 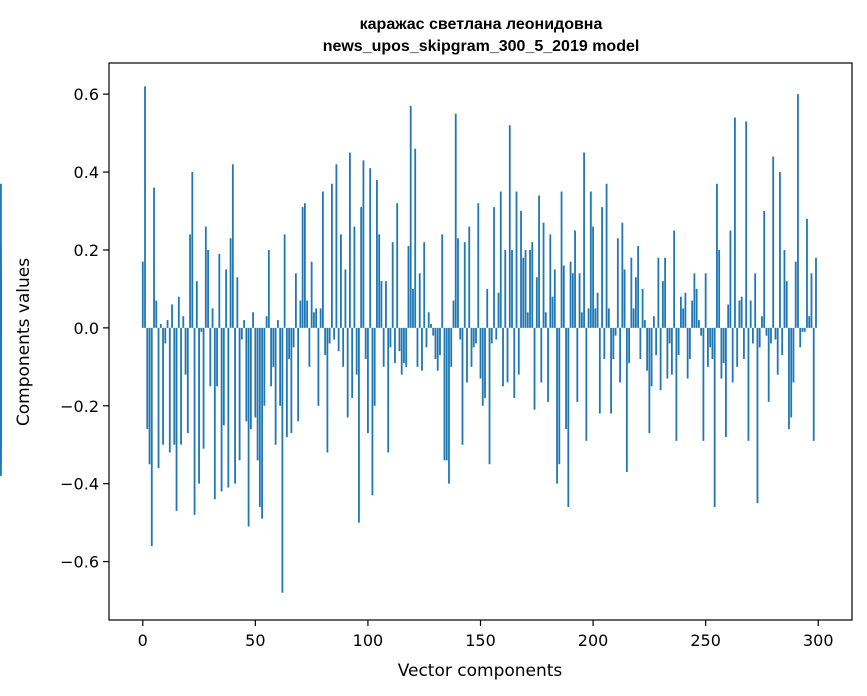 I want to click on y-axis-label: Components values, so click(x=24, y=342).